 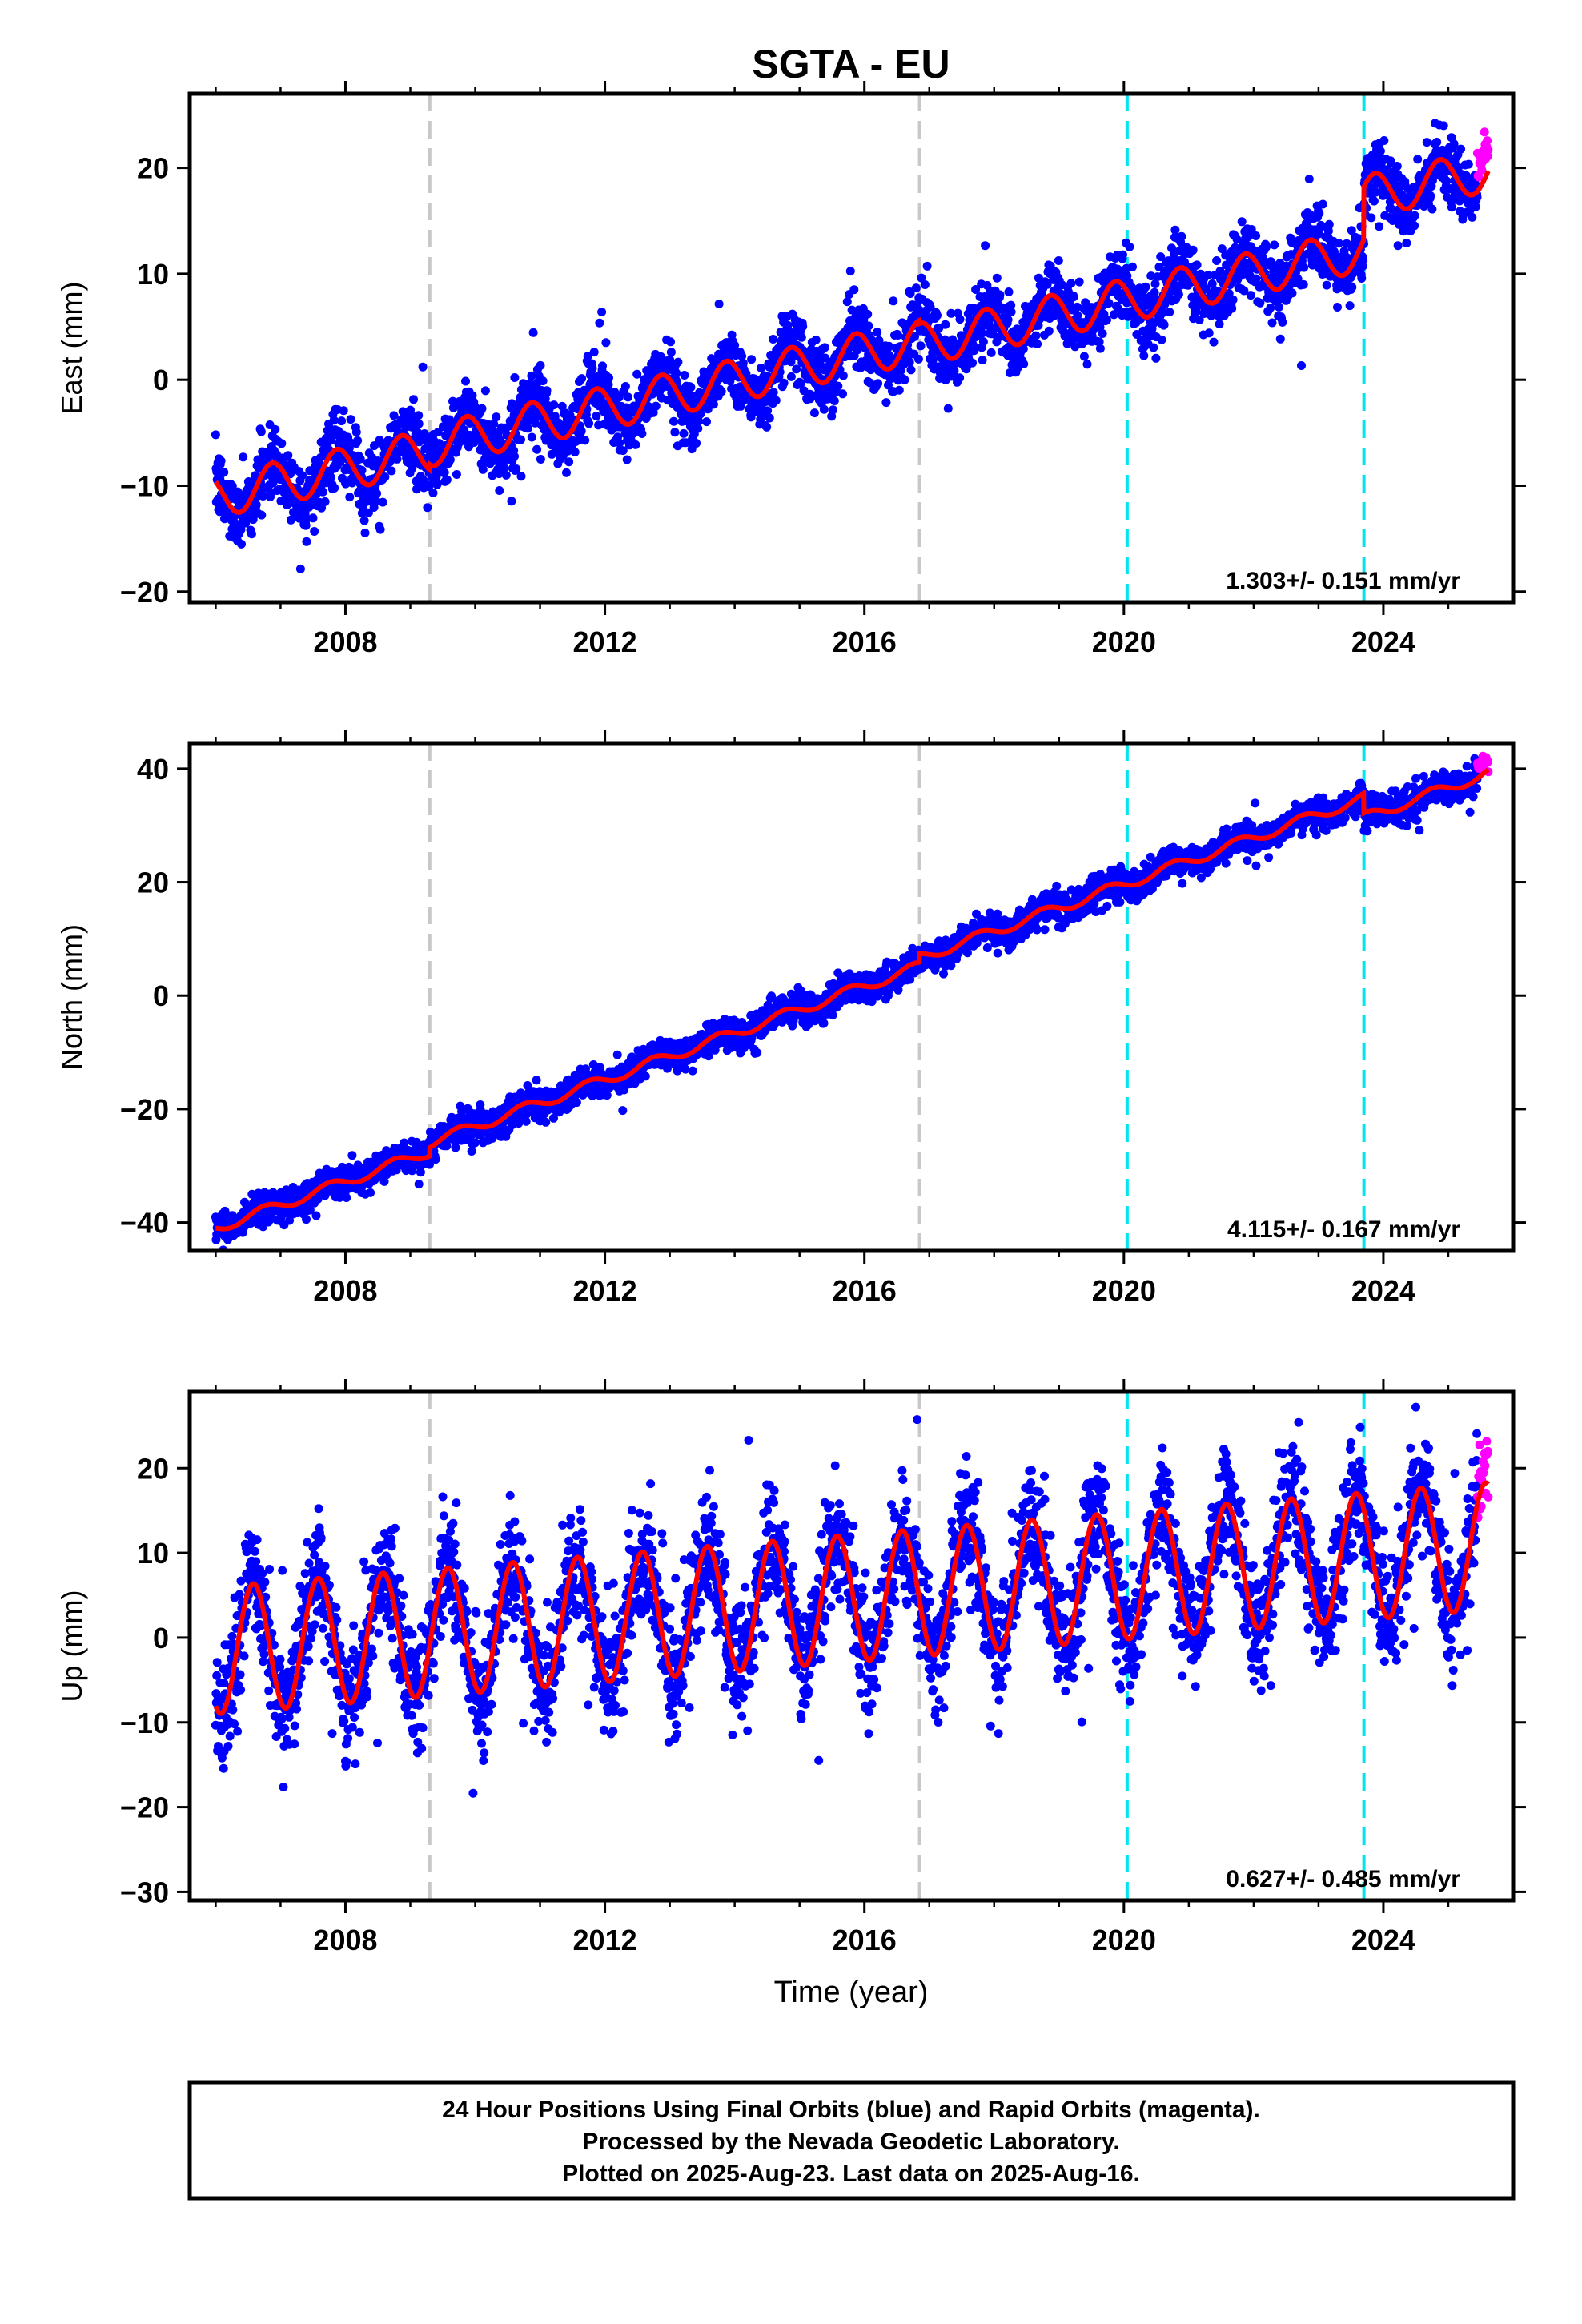 I want to click on x-tick-label: 2020, so click(x=1124, y=641).